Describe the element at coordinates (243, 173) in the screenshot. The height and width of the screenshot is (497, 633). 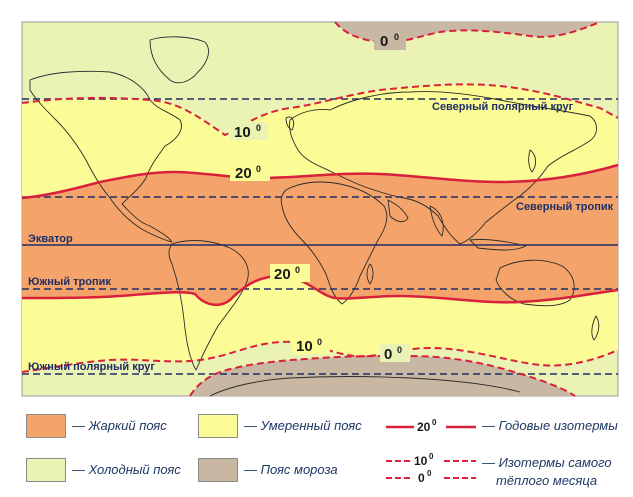
I see `isotherm-value-20-north: 20` at that location.